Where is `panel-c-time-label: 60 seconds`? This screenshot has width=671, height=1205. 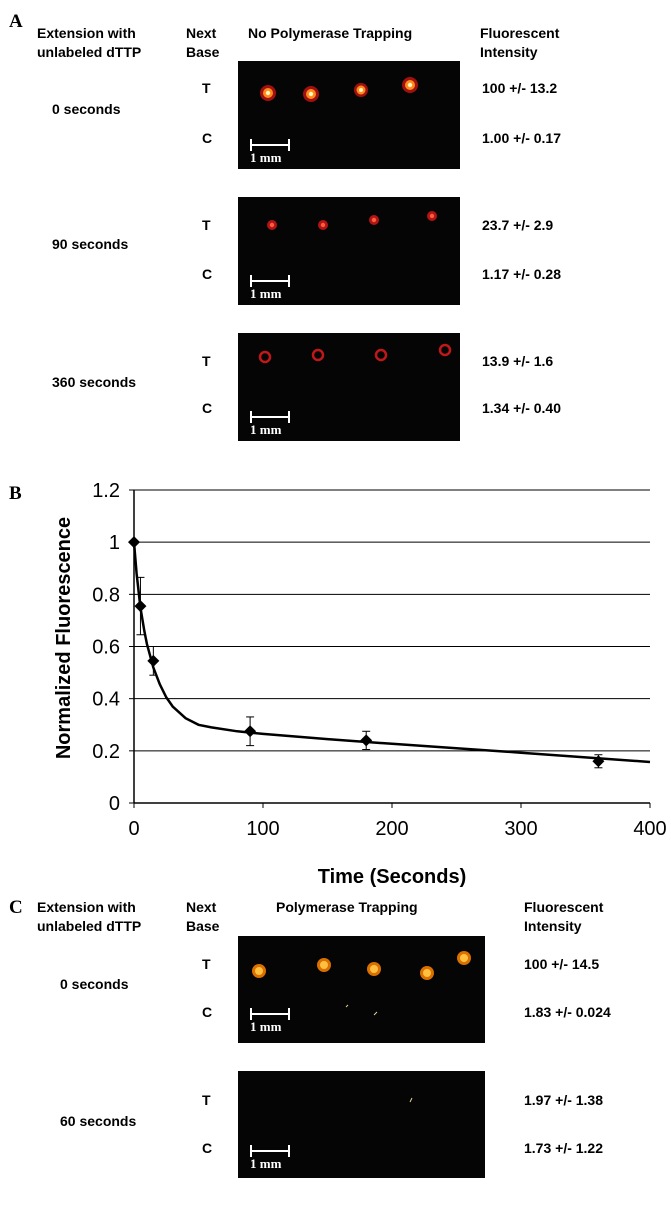 panel-c-time-label: 60 seconds is located at coordinates (98, 1121).